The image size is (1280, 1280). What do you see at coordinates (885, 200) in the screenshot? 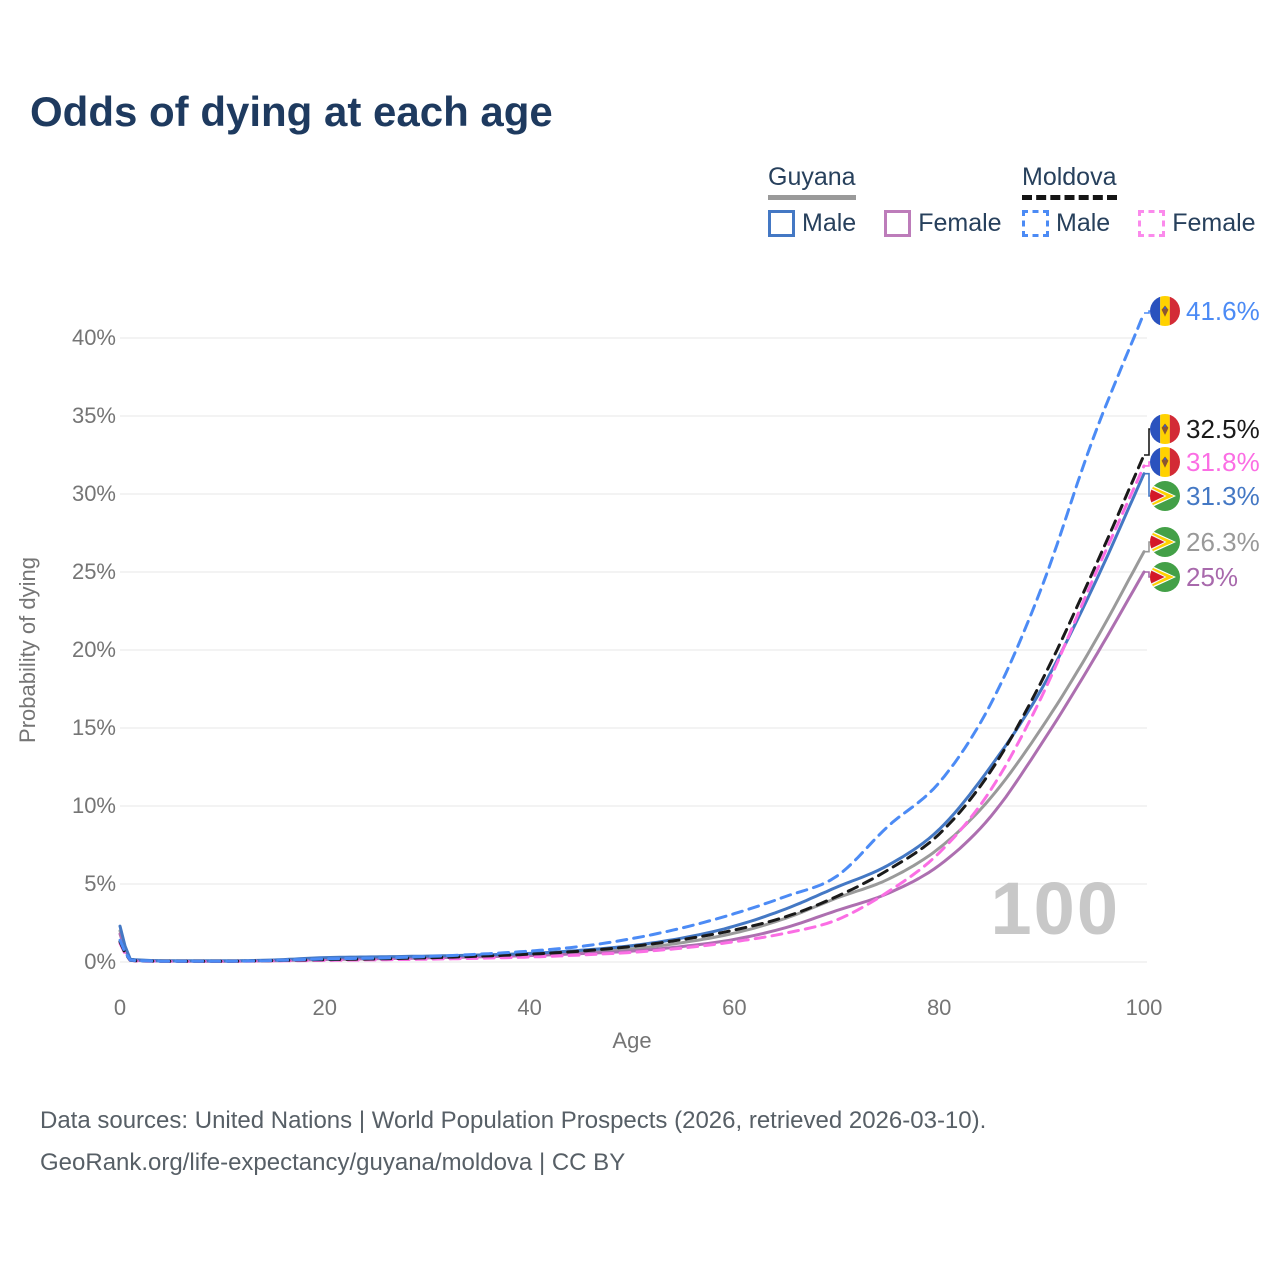
I see `legend-group-guyana: Guyana Male Female` at bounding box center [885, 200].